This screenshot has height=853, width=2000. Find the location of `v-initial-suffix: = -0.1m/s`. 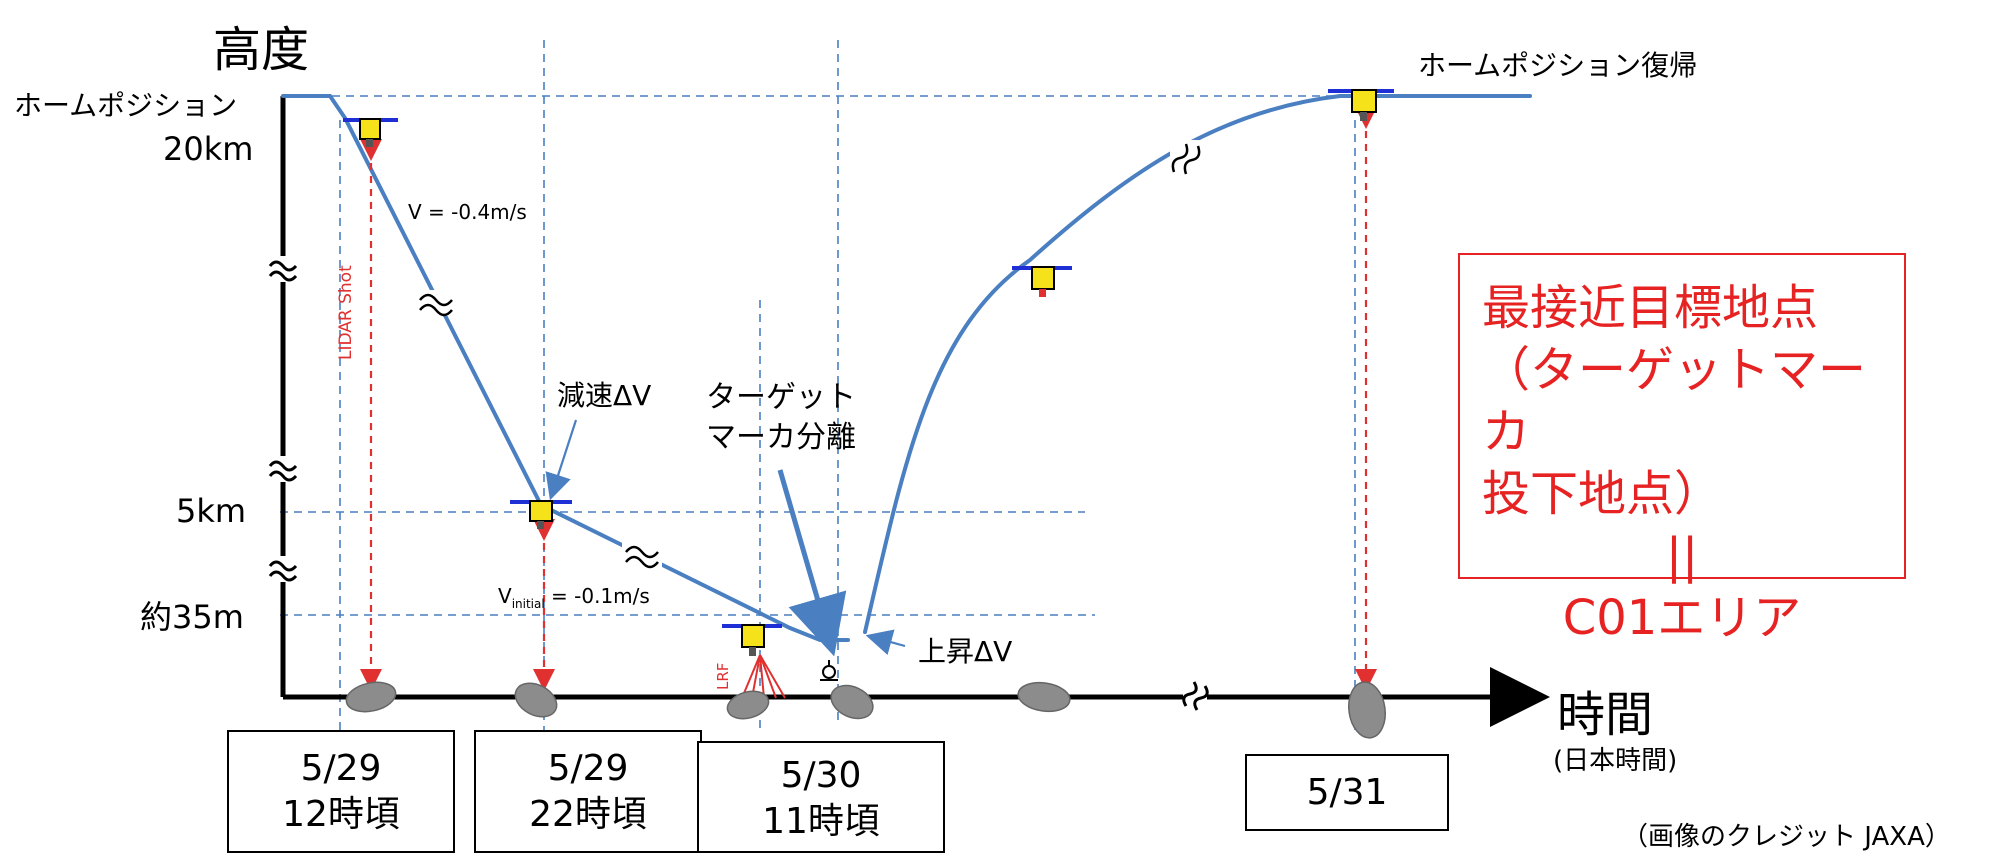

v-initial-suffix: = -0.1m/s is located at coordinates (597, 596).